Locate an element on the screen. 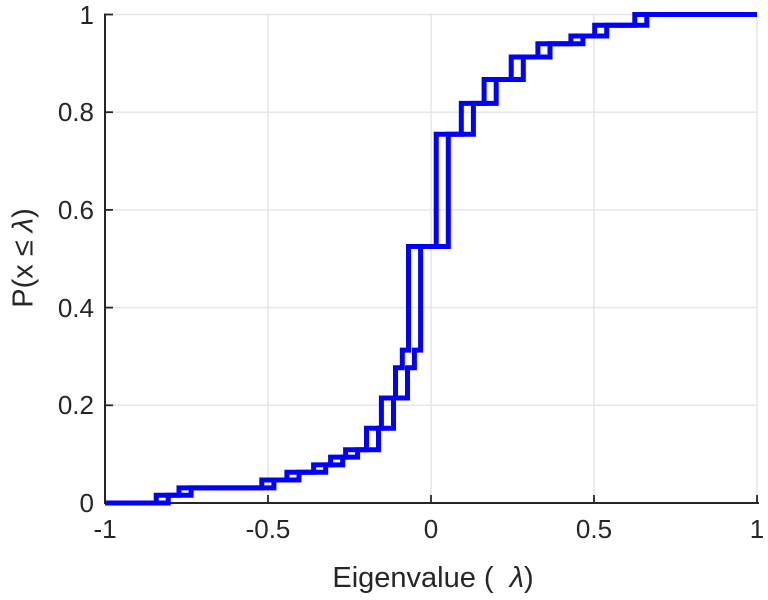  x-axis-label-close: ) is located at coordinates (528, 578).